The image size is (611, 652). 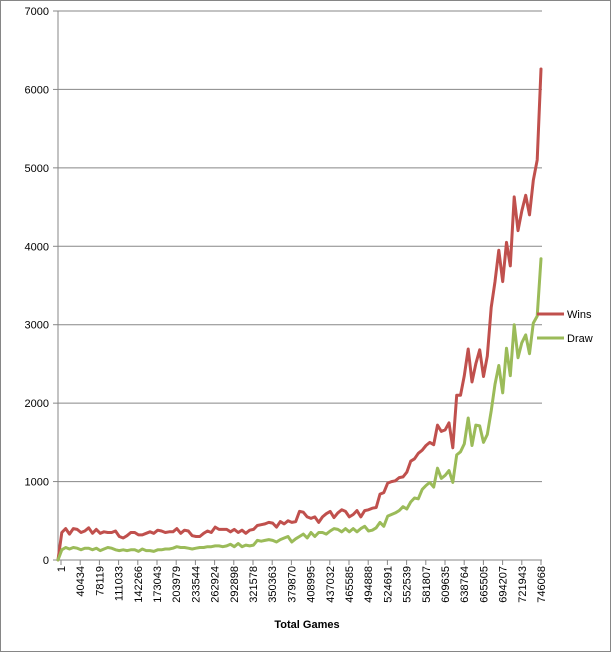 I want to click on y-tick-label: 2000, so click(x=37, y=404).